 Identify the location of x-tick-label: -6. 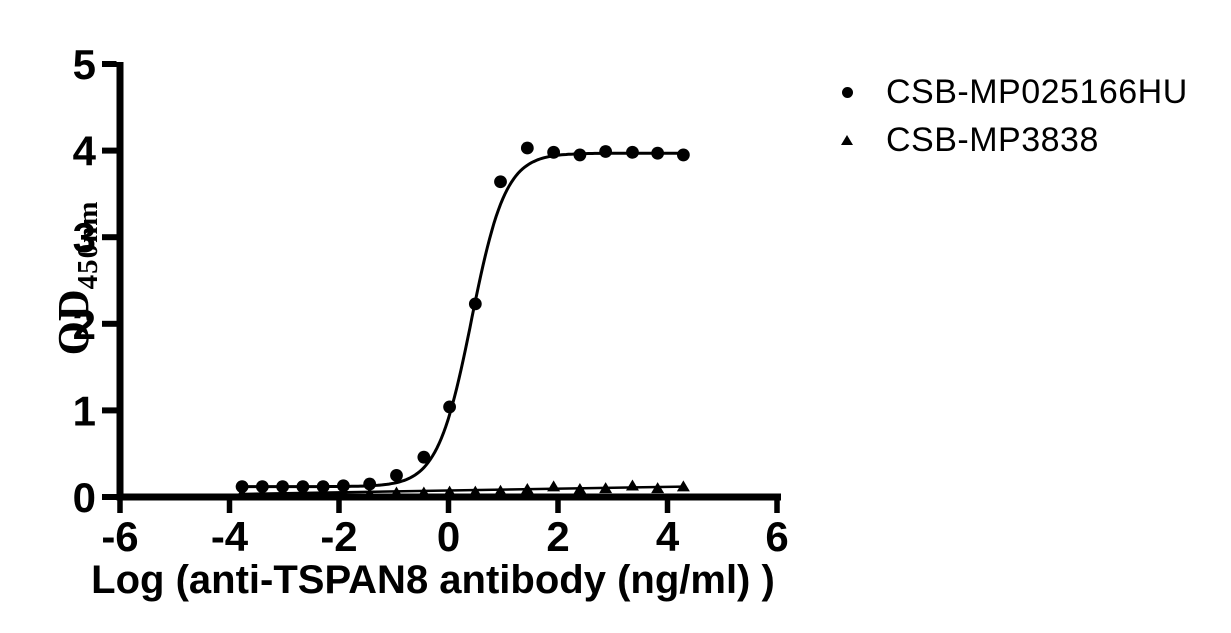
(119, 536).